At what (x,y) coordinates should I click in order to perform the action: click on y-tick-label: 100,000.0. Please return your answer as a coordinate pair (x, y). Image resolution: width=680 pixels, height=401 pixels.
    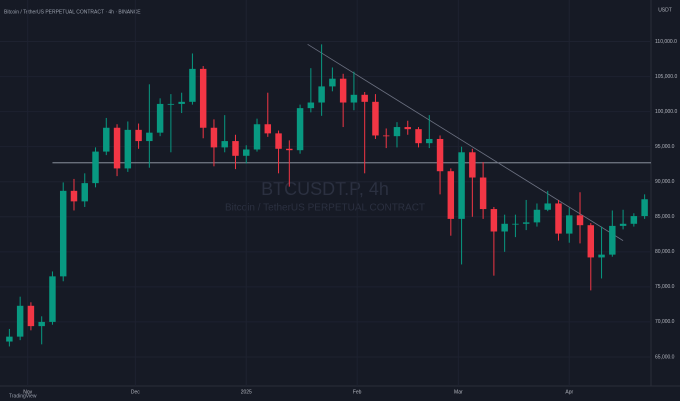
    Looking at the image, I should click on (666, 112).